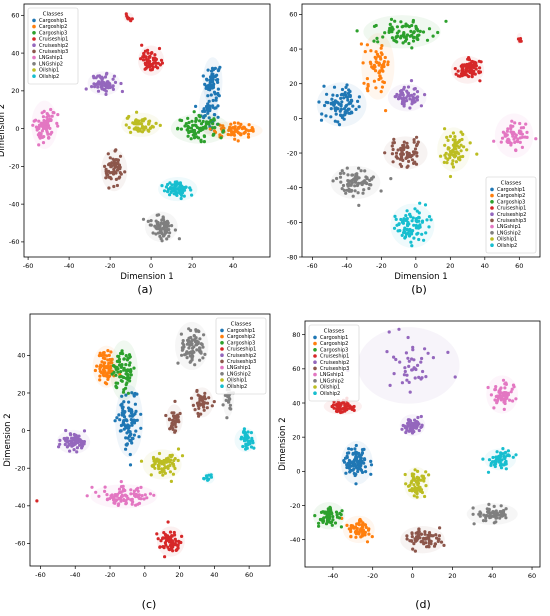  I want to click on panel-caption: (a), so click(144, 289).